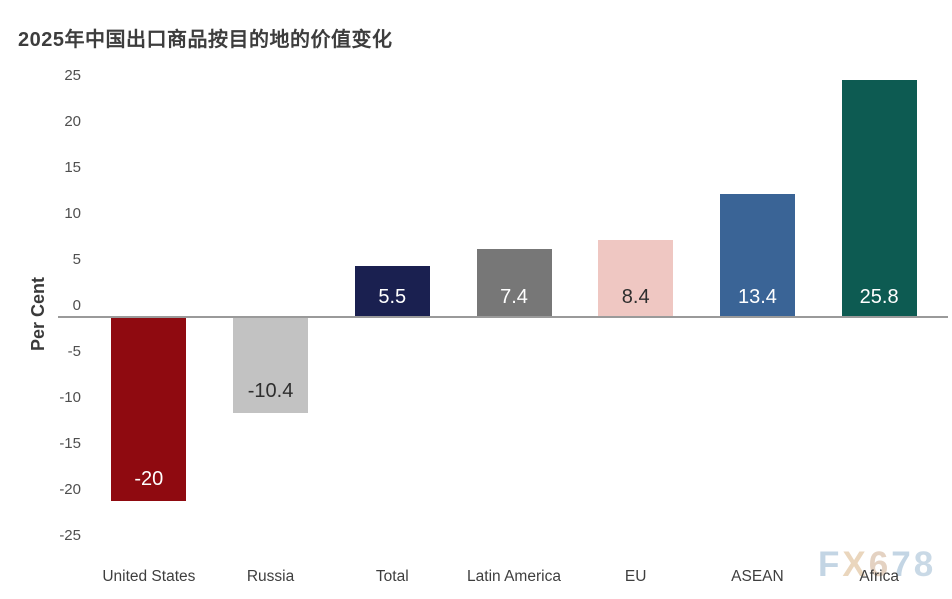  I want to click on chart-title: 2025年中国出口商品按目的地的价值变化, so click(205, 40).